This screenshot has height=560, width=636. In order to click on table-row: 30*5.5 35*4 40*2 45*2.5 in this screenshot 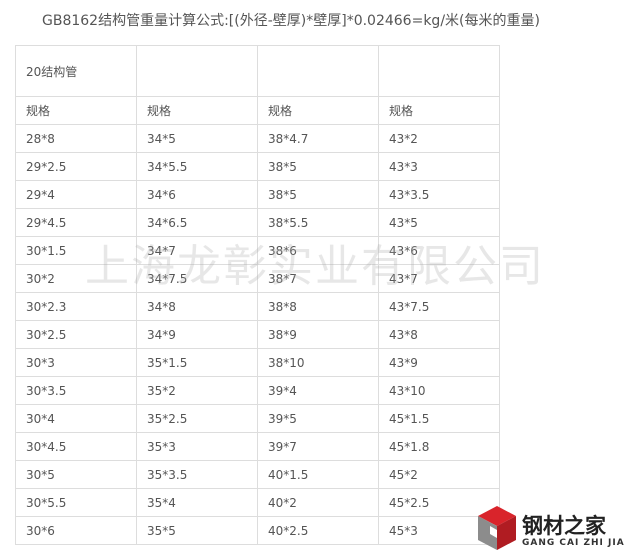, I will do `click(257, 502)`.